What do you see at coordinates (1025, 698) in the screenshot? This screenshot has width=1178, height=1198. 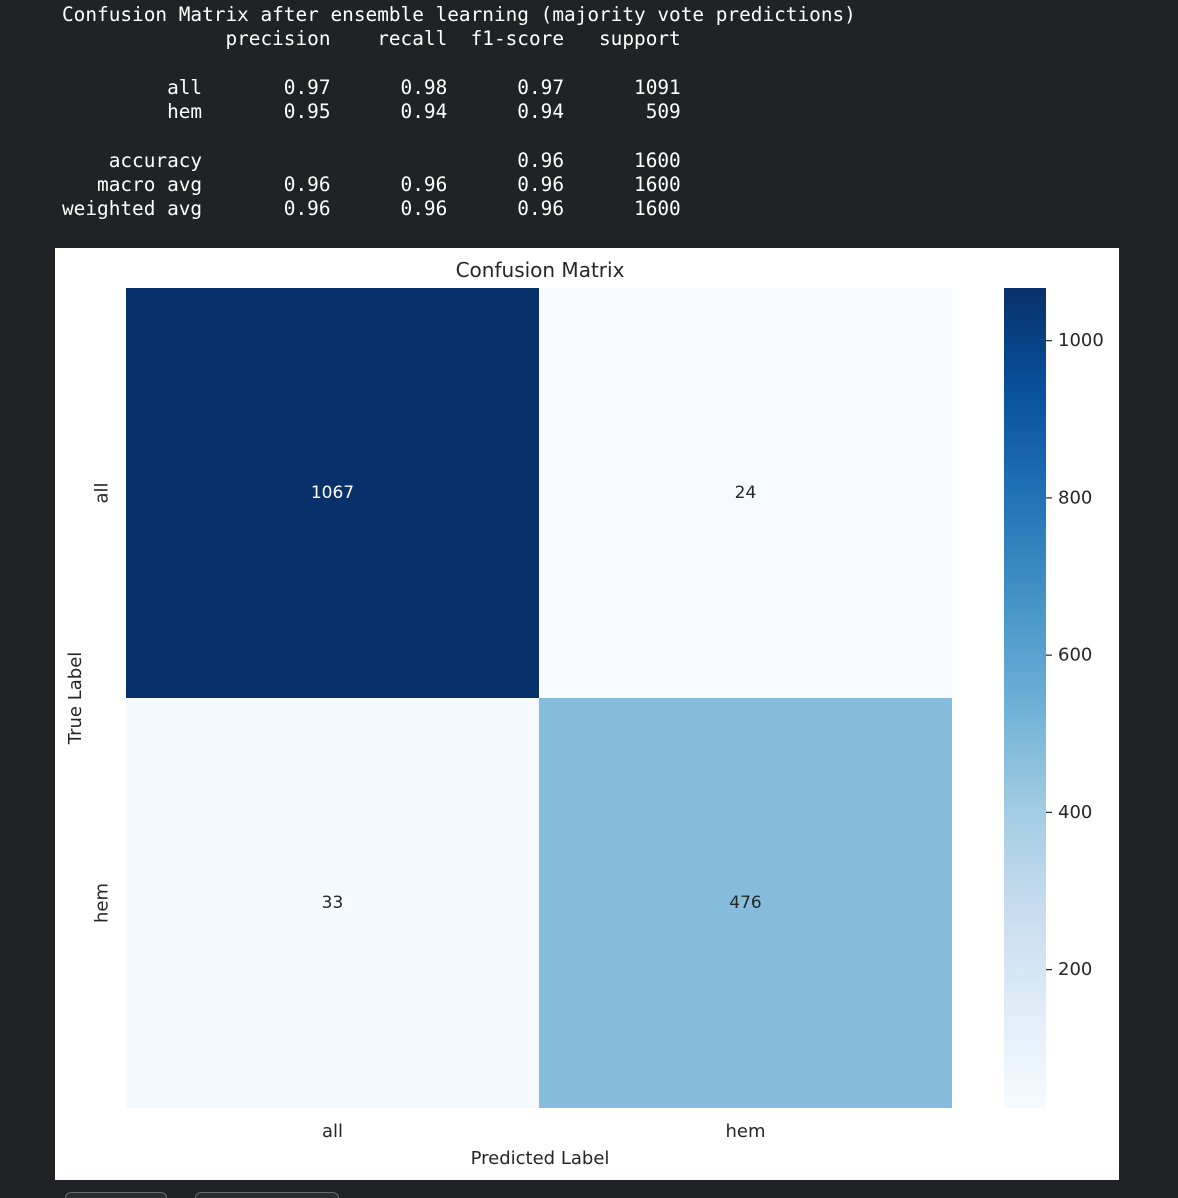 I see `colorbar` at bounding box center [1025, 698].